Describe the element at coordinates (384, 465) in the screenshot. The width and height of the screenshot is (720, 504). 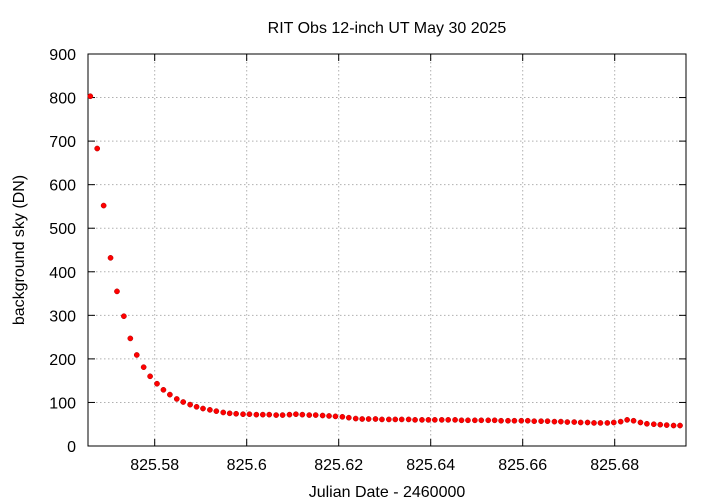
I see `x-tick-labels: 825.58 825.6 825.62 825.64 825.66 825.68` at that location.